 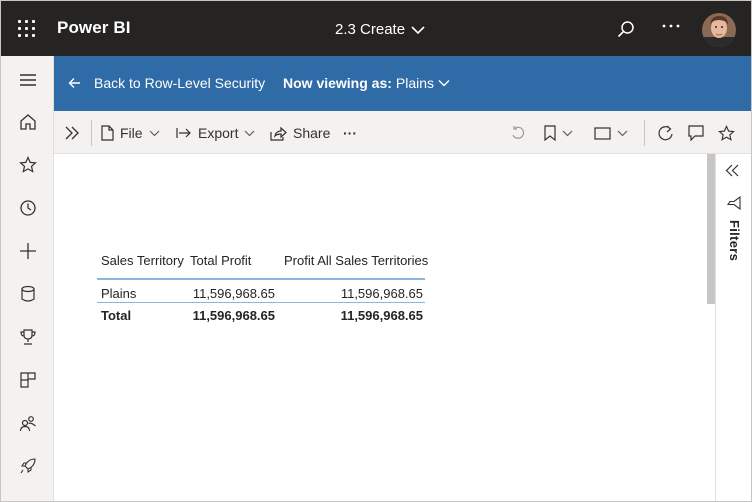 I want to click on total-profit-value: 11,596,968.65, so click(x=233, y=315).